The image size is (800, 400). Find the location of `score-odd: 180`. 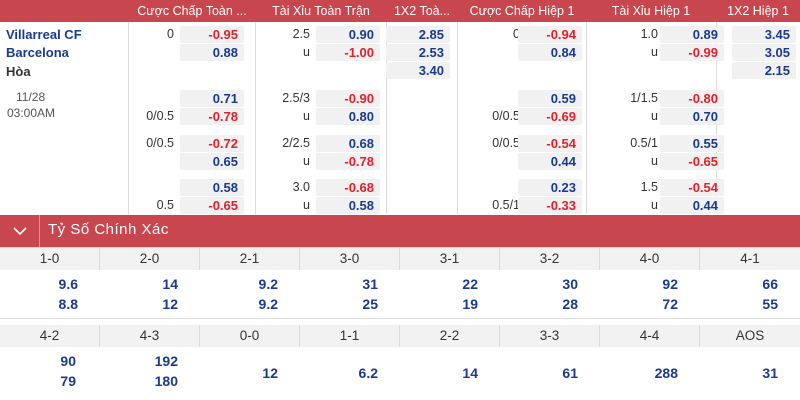

score-odd: 180 is located at coordinates (166, 381).